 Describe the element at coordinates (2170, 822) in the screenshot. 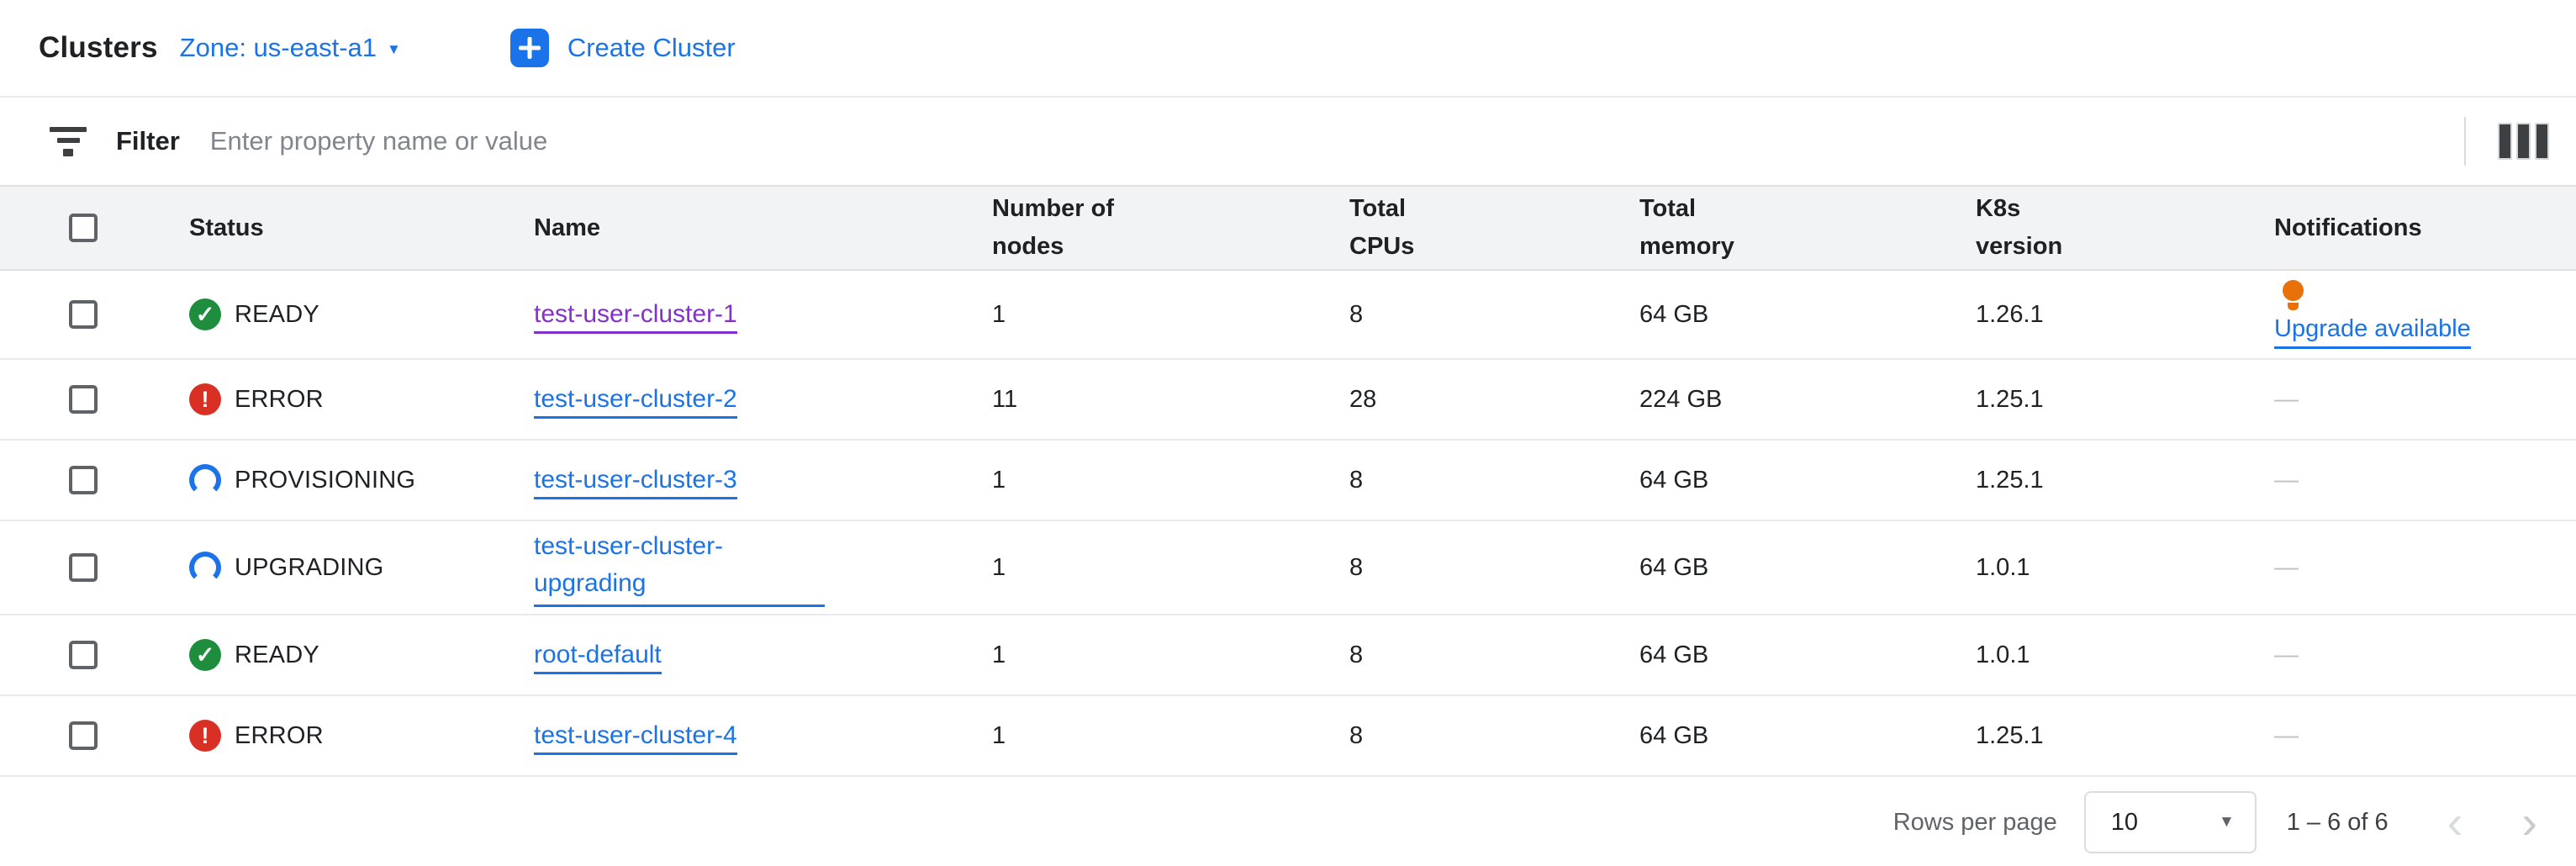

I see `rows-per-page-select: 10 ▼` at that location.